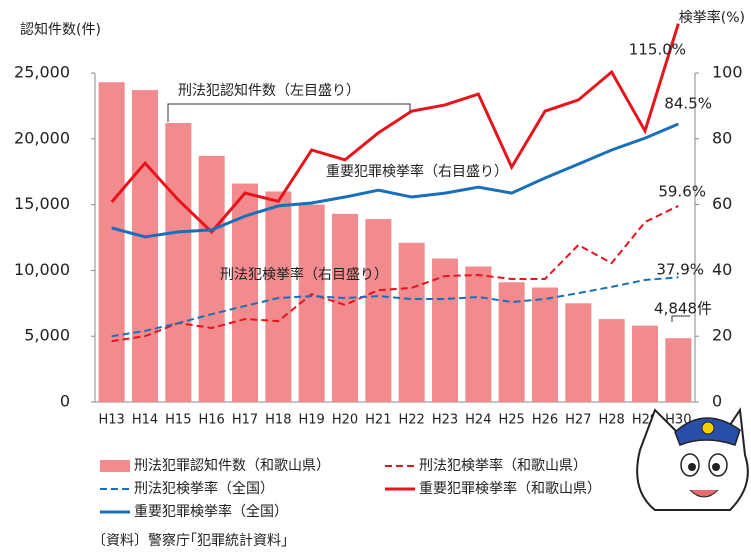 The height and width of the screenshot is (553, 751). I want to click on y2-tick-label: 80, so click(722, 137).